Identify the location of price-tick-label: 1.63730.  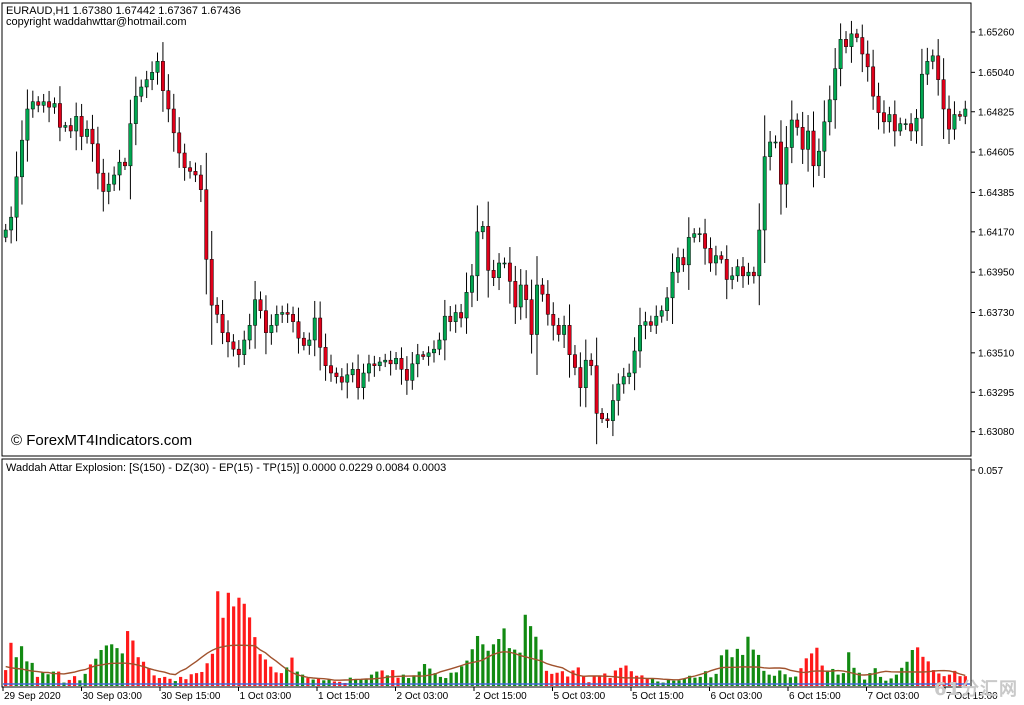
(996, 313).